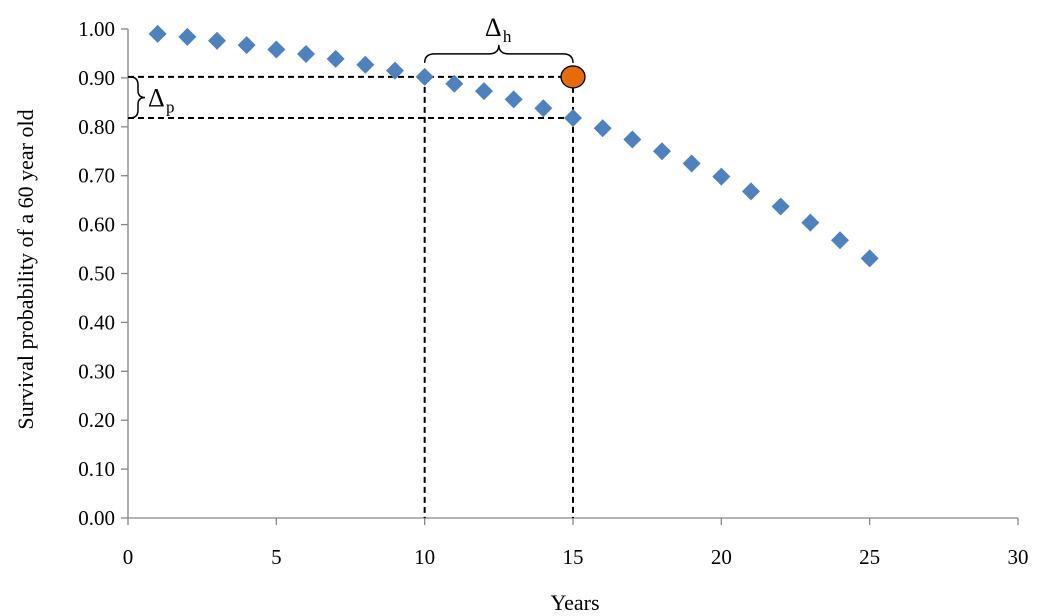 The width and height of the screenshot is (1040, 616). I want to click on y-tick-label: 0.30, so click(96, 371).